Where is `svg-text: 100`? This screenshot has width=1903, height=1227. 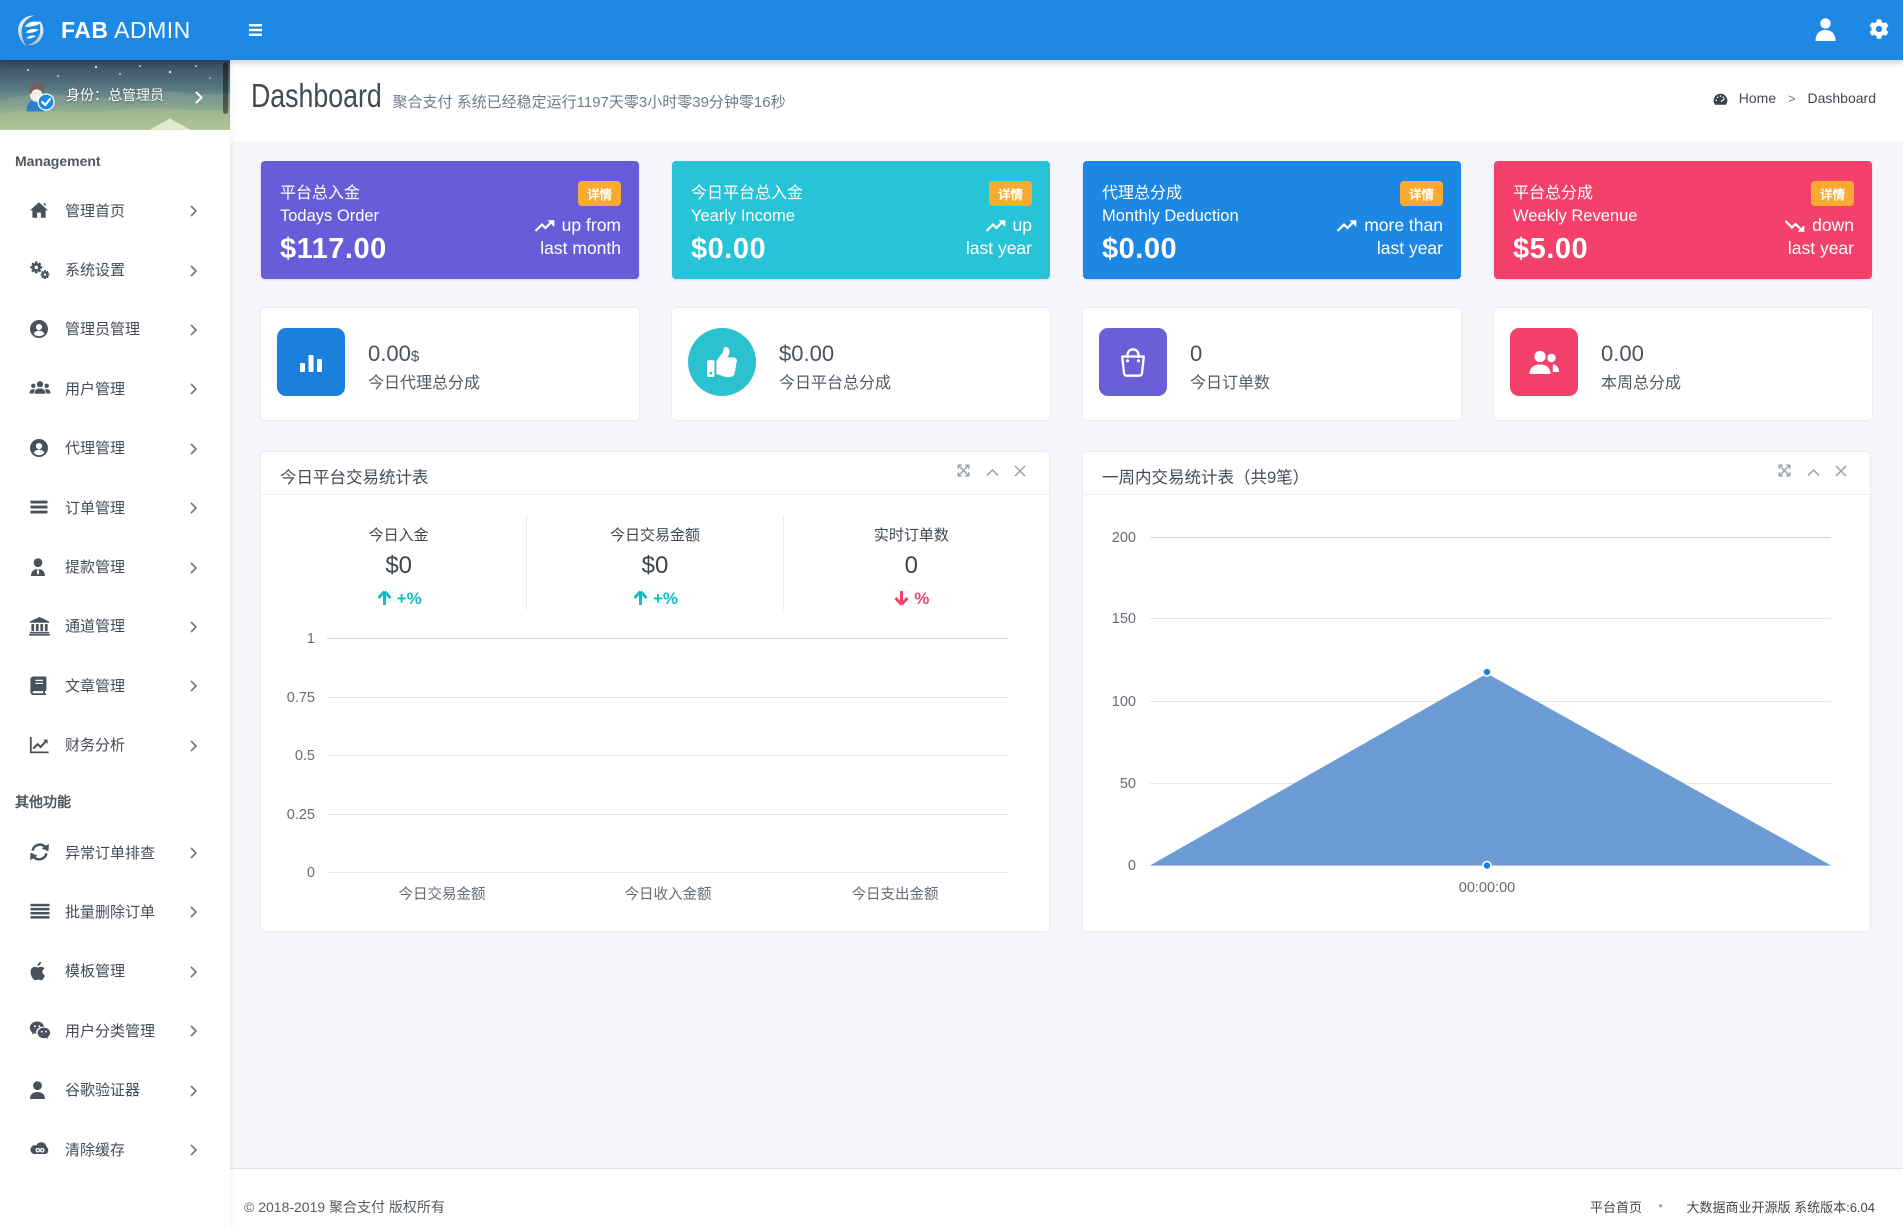
svg-text: 100 is located at coordinates (1124, 702).